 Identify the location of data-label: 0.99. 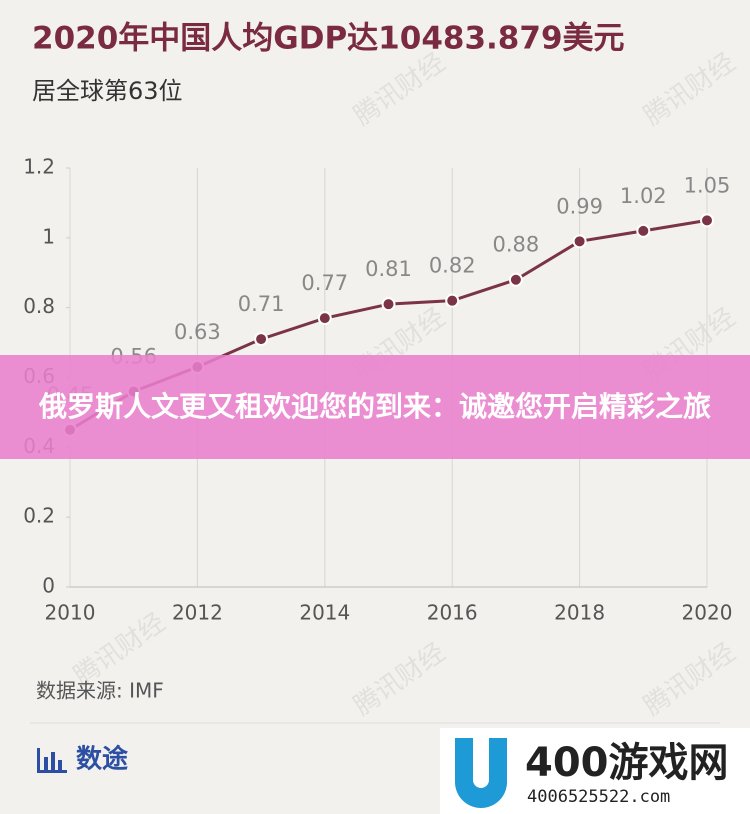
(579, 206).